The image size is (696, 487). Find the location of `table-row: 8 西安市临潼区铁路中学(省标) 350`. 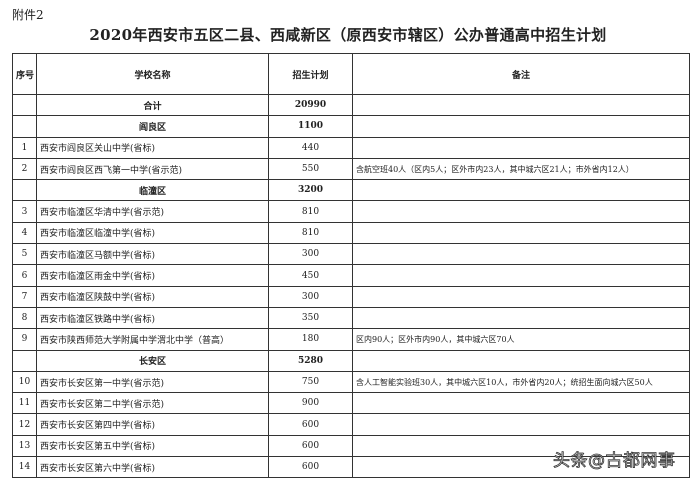

table-row: 8 西安市临潼区铁路中学(省标) 350 is located at coordinates (351, 318).